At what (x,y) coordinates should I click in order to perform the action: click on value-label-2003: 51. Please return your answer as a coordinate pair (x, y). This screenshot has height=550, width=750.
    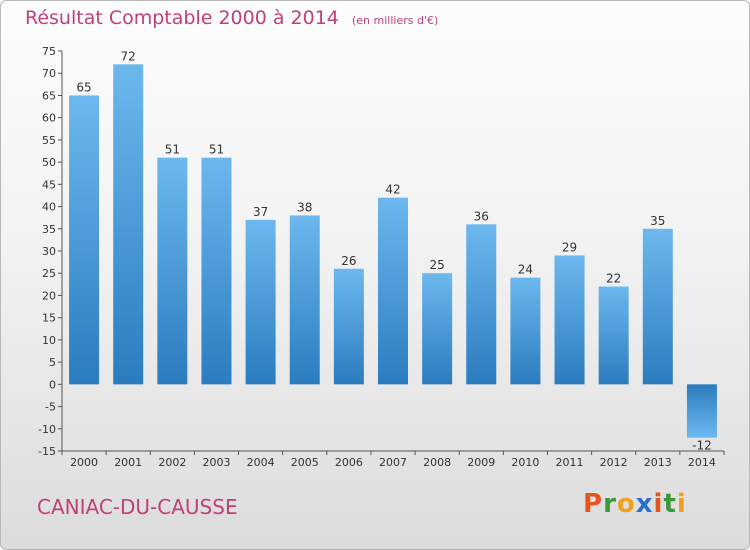
    Looking at the image, I should click on (216, 150).